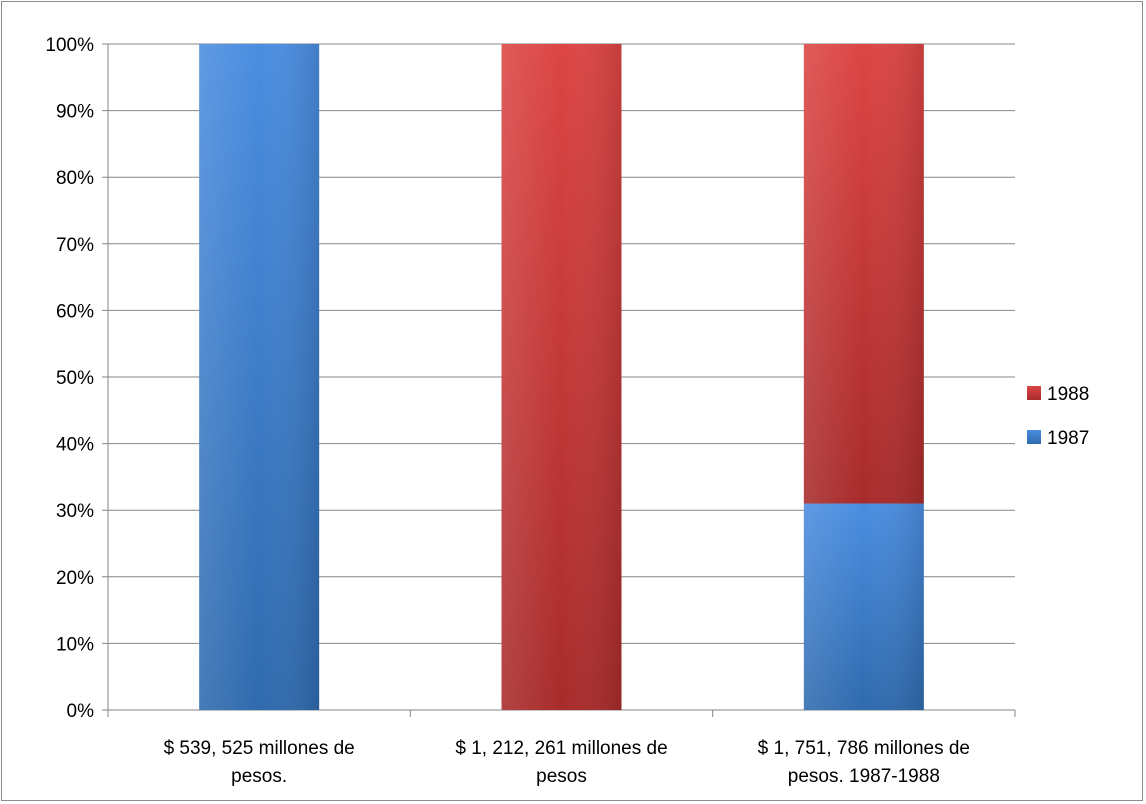 The height and width of the screenshot is (804, 1146). What do you see at coordinates (75, 578) in the screenshot?
I see `y-tick-label: 20%` at bounding box center [75, 578].